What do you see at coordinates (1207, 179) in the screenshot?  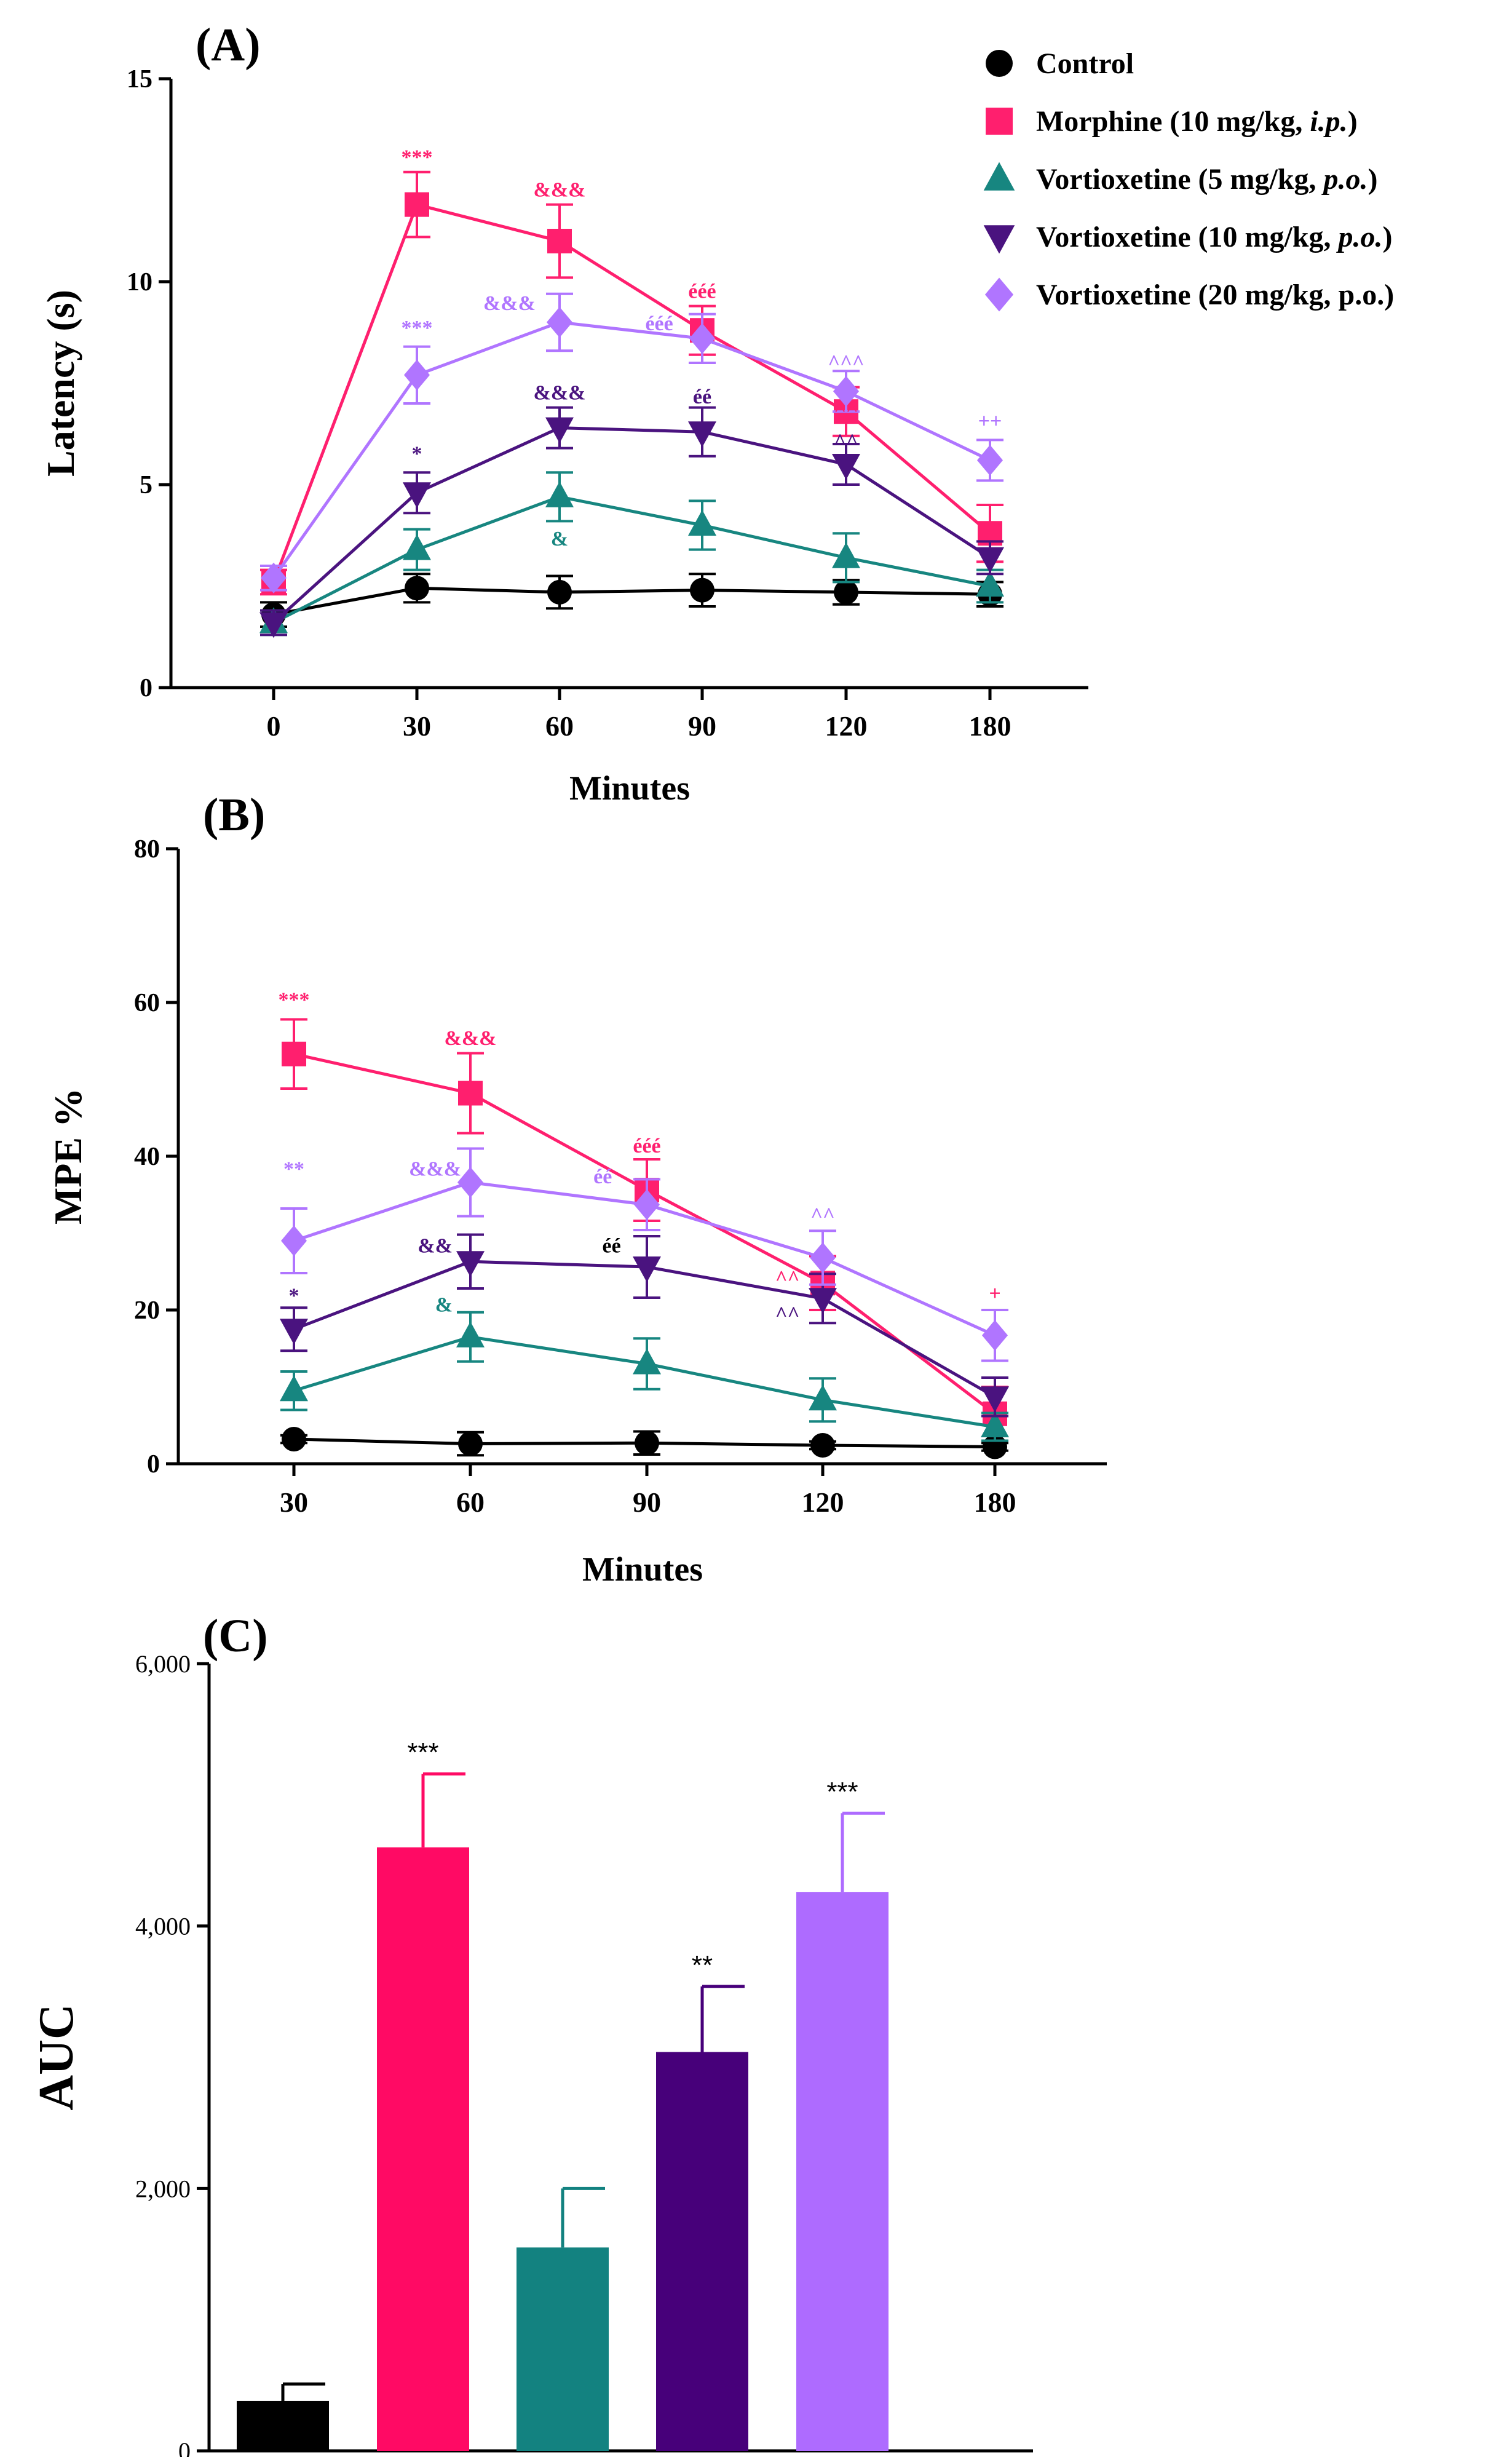 I see `legend-label: Vortioxetine (5 mg/kg, p.o.)` at bounding box center [1207, 179].